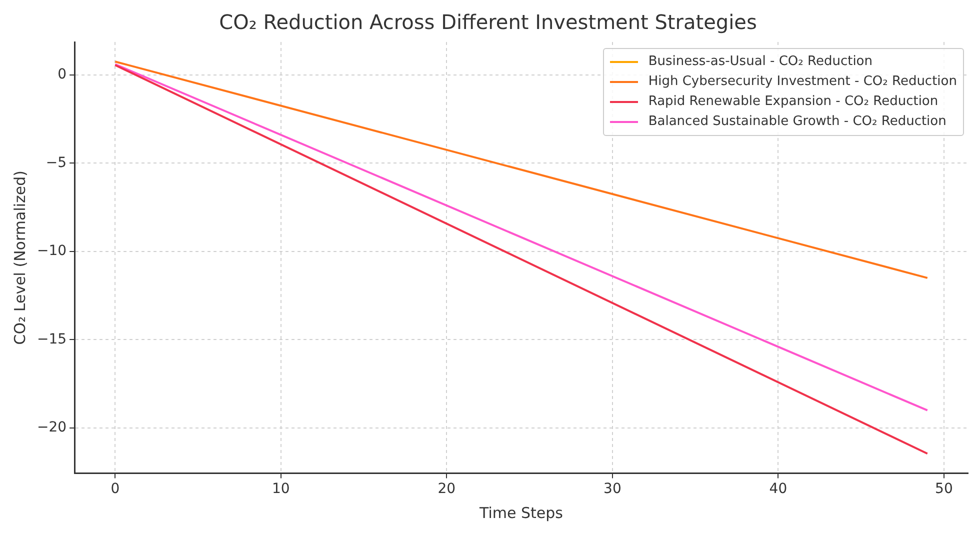  I want to click on chart-title: CO₂ Reduction Across Different Investment Strategies, so click(488, 22).